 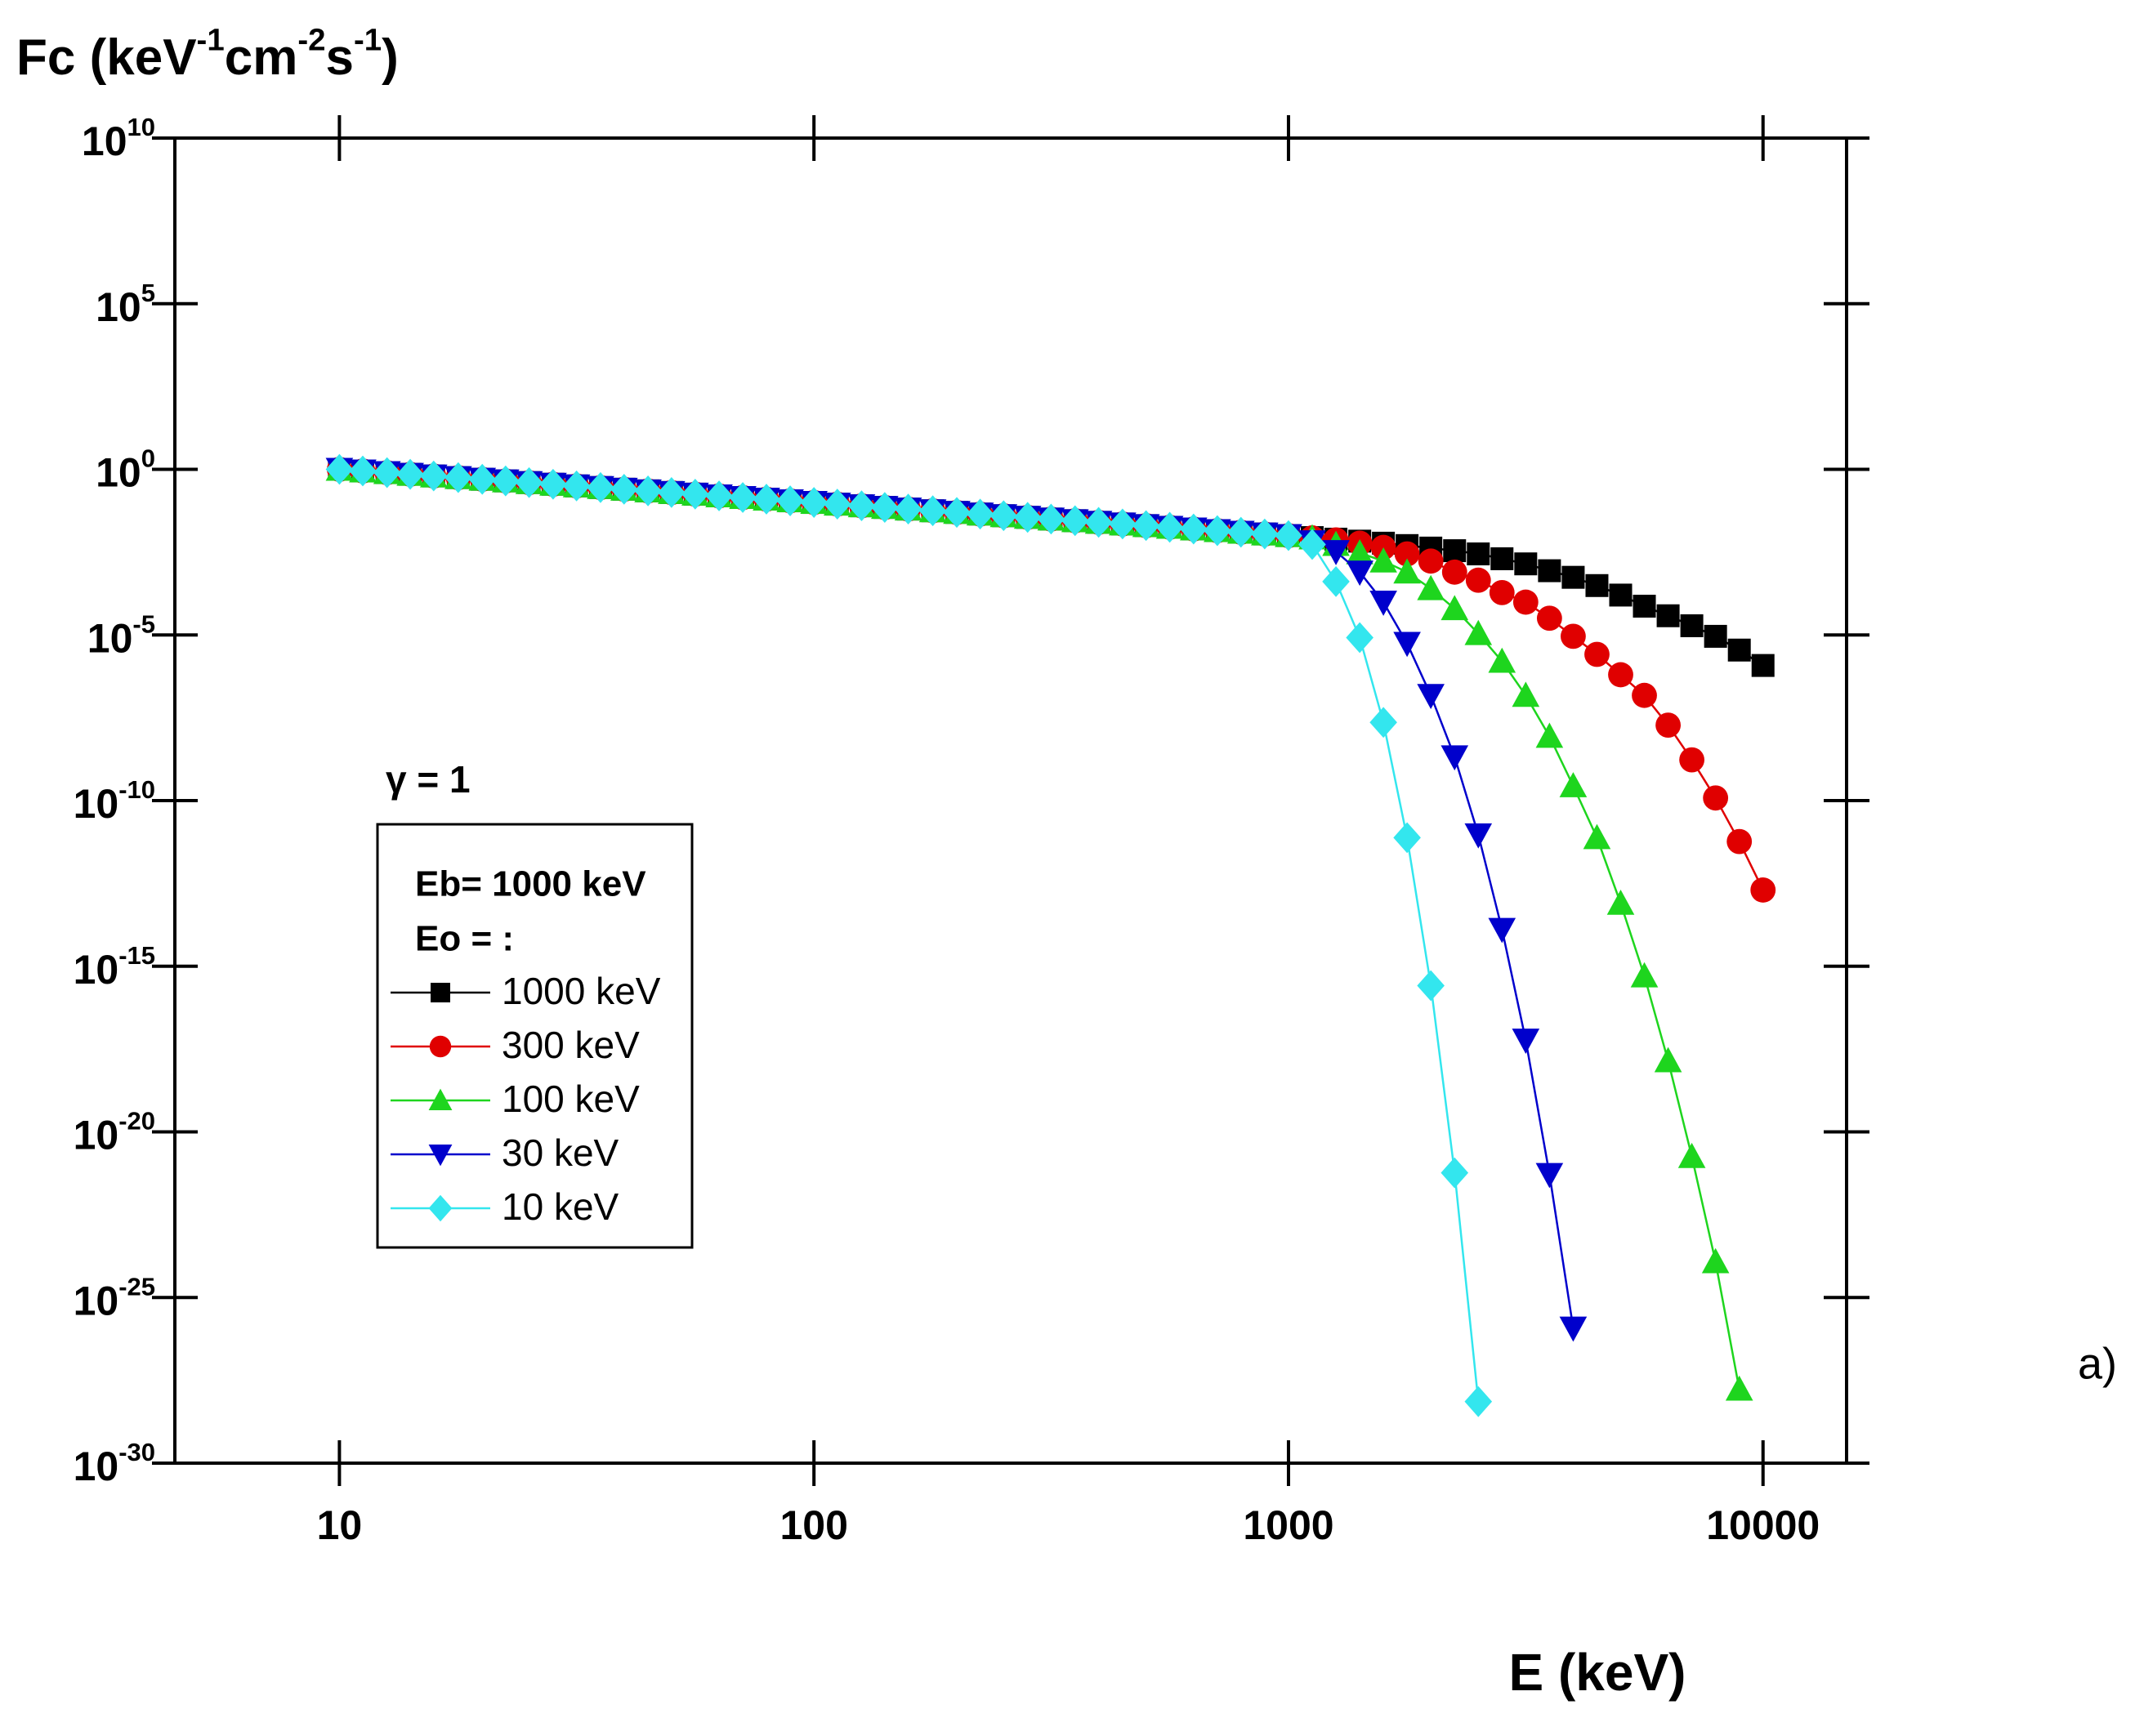 I want to click on panel-label: a), so click(x=2097, y=1364).